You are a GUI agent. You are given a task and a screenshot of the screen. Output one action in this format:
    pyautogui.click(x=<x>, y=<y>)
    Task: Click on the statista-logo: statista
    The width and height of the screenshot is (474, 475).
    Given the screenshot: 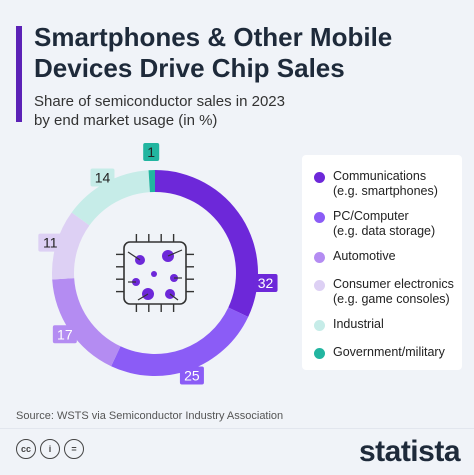 What is the action you would take?
    pyautogui.click(x=409, y=451)
    